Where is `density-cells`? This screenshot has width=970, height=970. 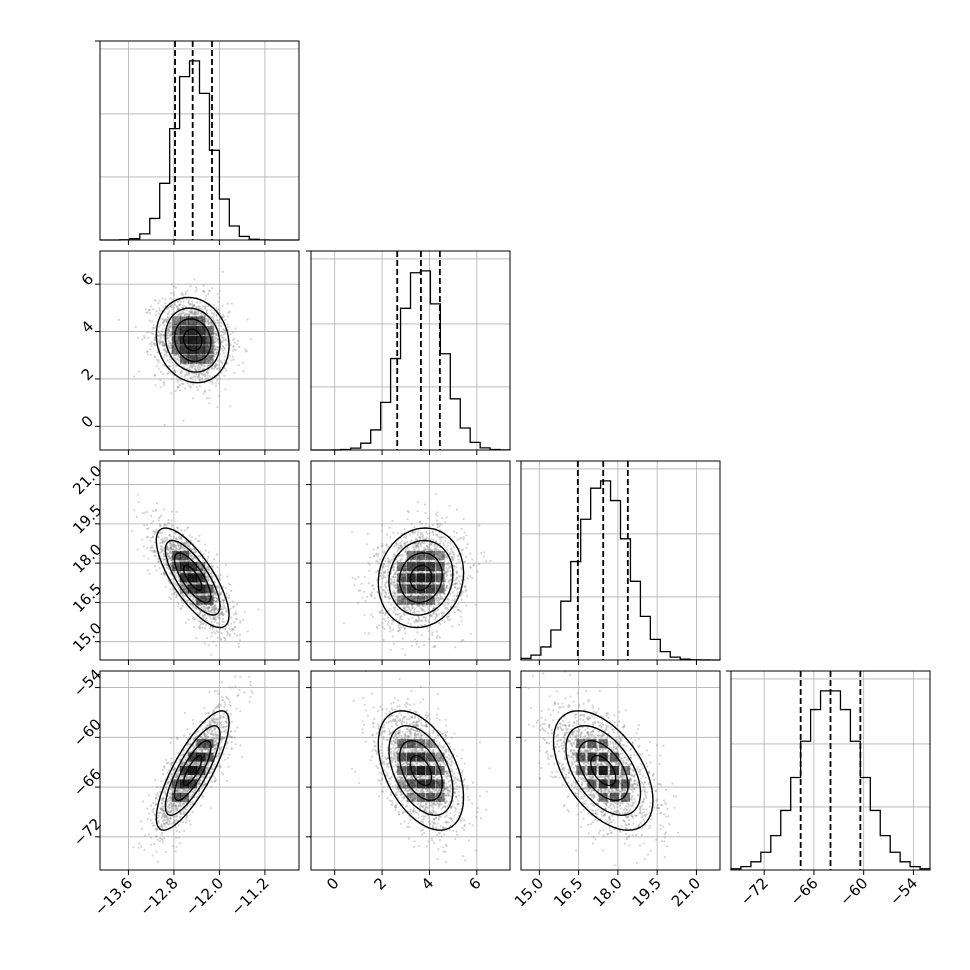 density-cells is located at coordinates (421, 577).